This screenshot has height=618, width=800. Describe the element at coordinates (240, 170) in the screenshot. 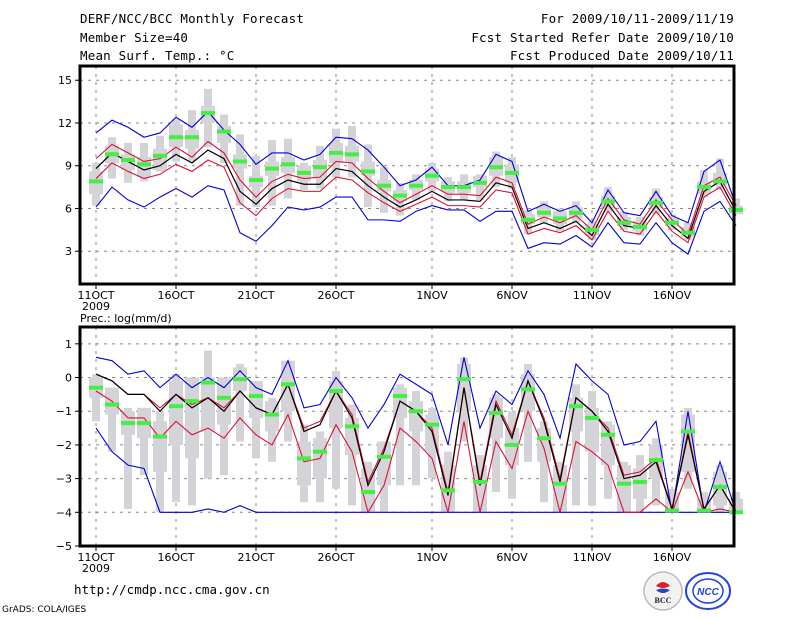

I see `temp-whisker-bar` at that location.